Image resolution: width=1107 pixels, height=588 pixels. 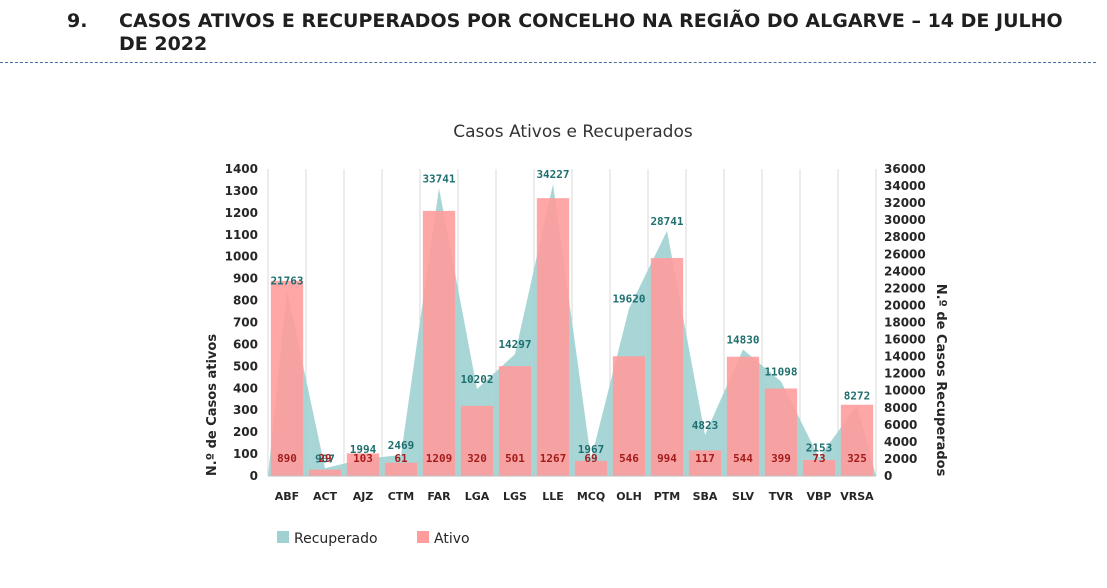 What do you see at coordinates (241, 213) in the screenshot?
I see `y-tick-label: 1200` at bounding box center [241, 213].